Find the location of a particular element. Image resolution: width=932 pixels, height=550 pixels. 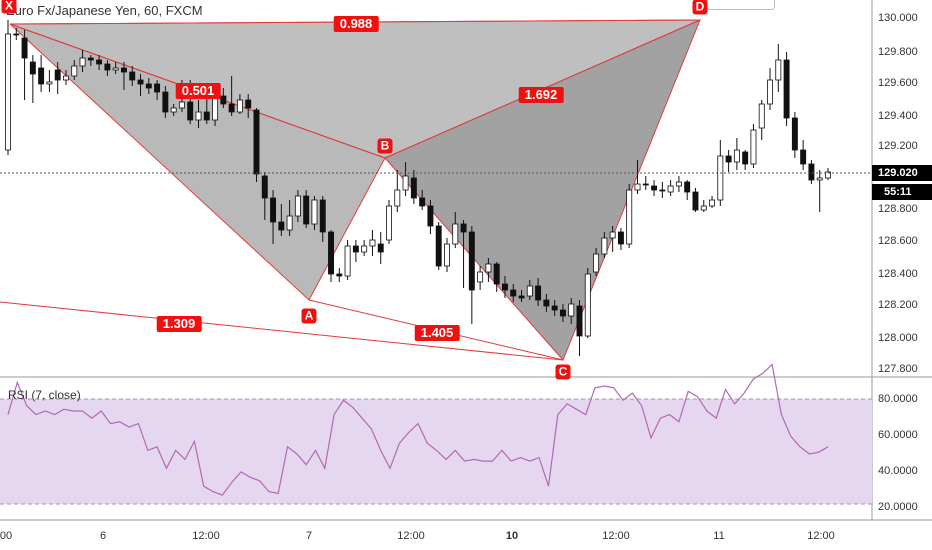

price-tick: 128.600 is located at coordinates (898, 241).